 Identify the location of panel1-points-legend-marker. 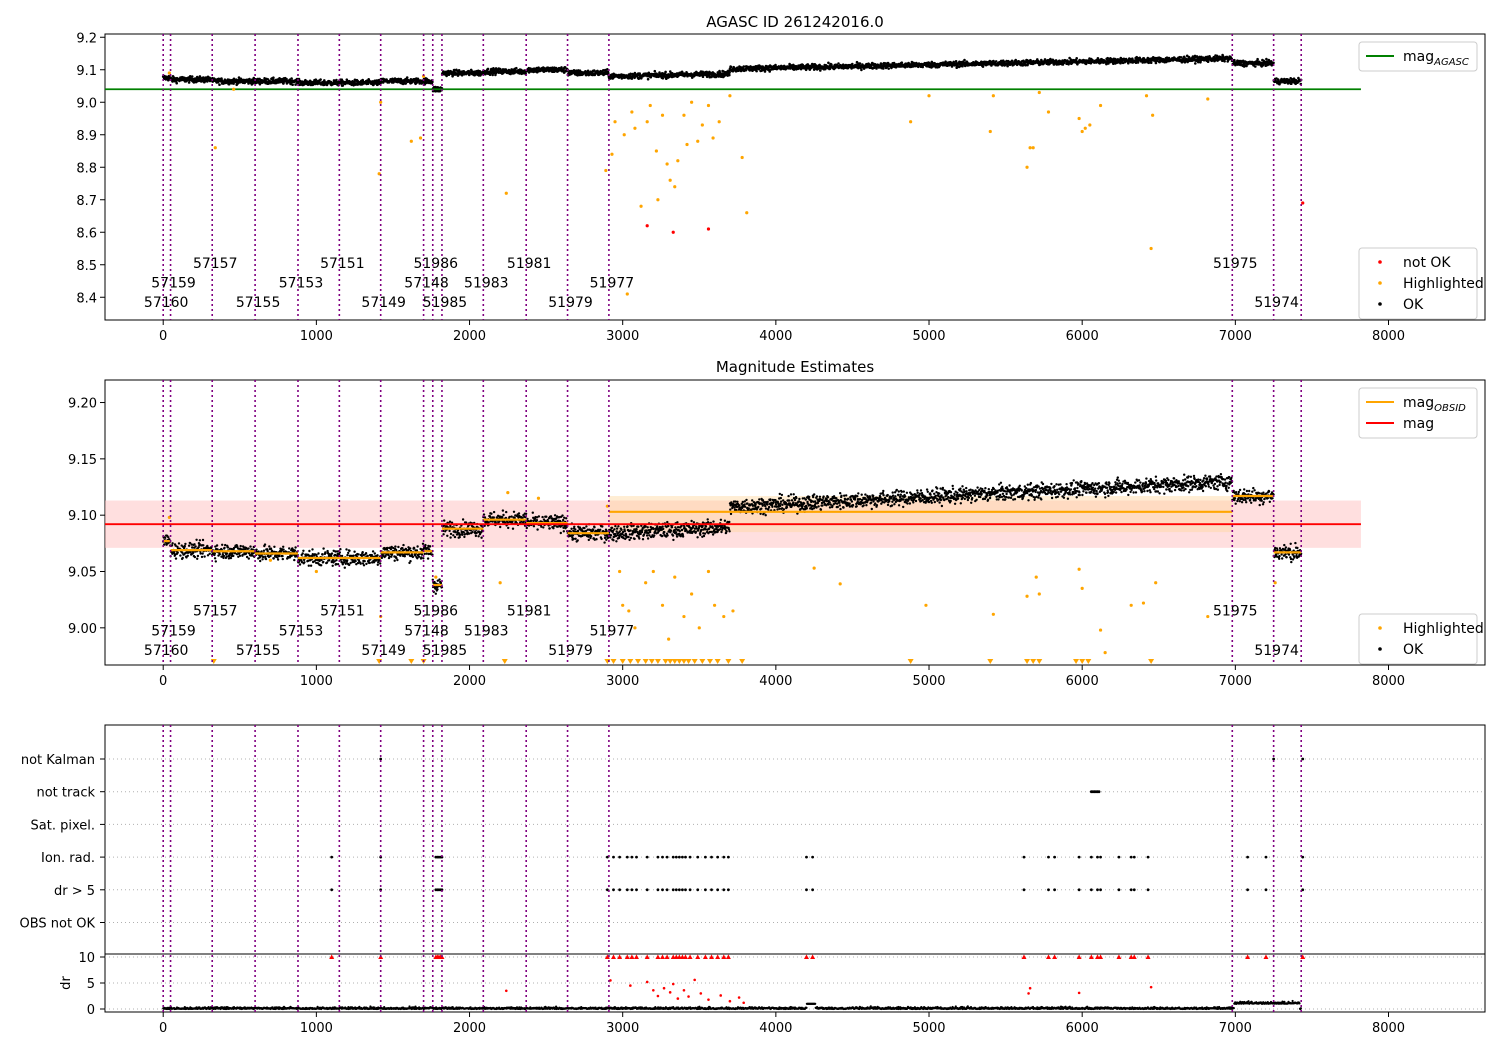
(1380, 262).